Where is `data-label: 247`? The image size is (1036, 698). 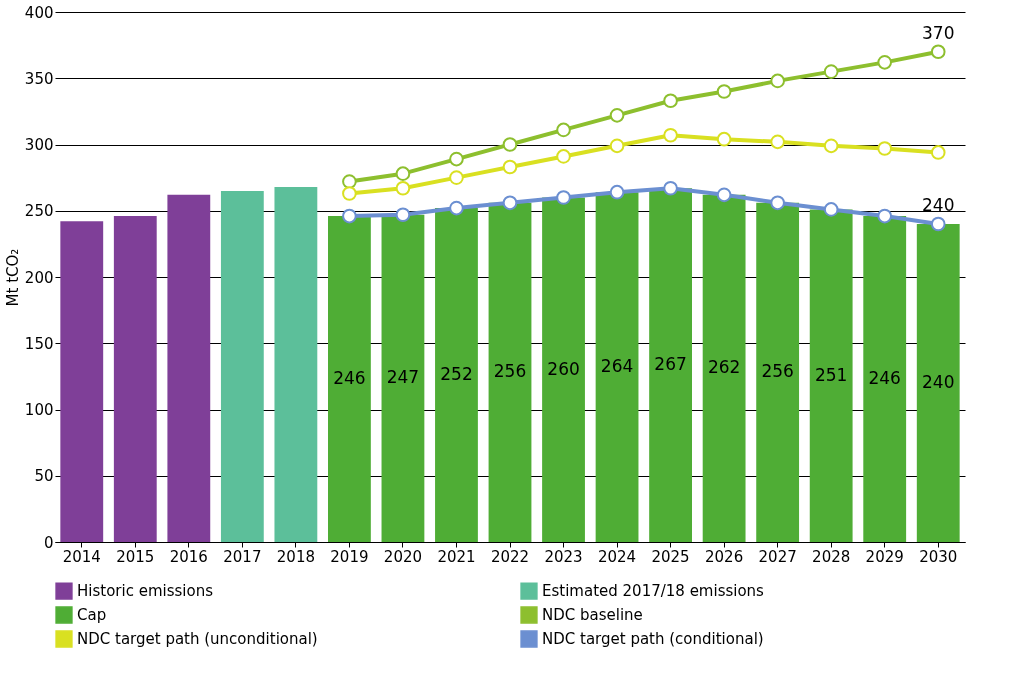
data-label: 247 is located at coordinates (403, 377).